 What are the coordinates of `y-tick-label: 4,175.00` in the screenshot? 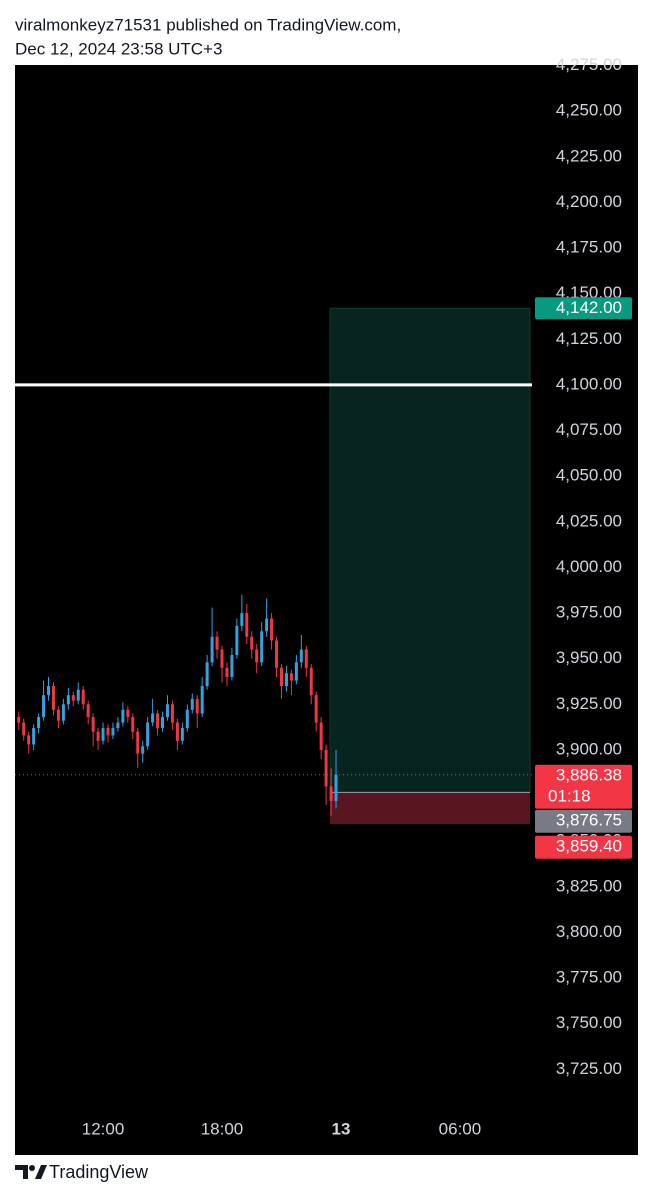 It's located at (589, 247).